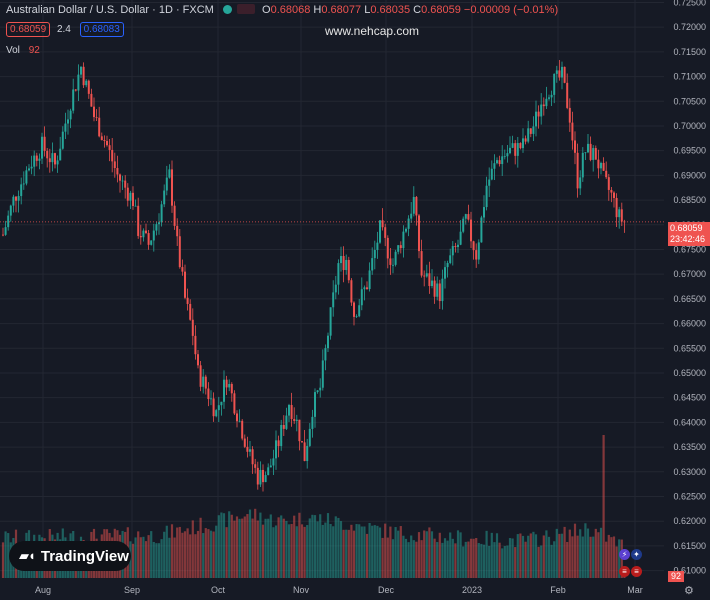 This screenshot has height=600, width=710. Describe the element at coordinates (636, 554) in the screenshot. I see `au-flag-event-icon: ✦` at that location.